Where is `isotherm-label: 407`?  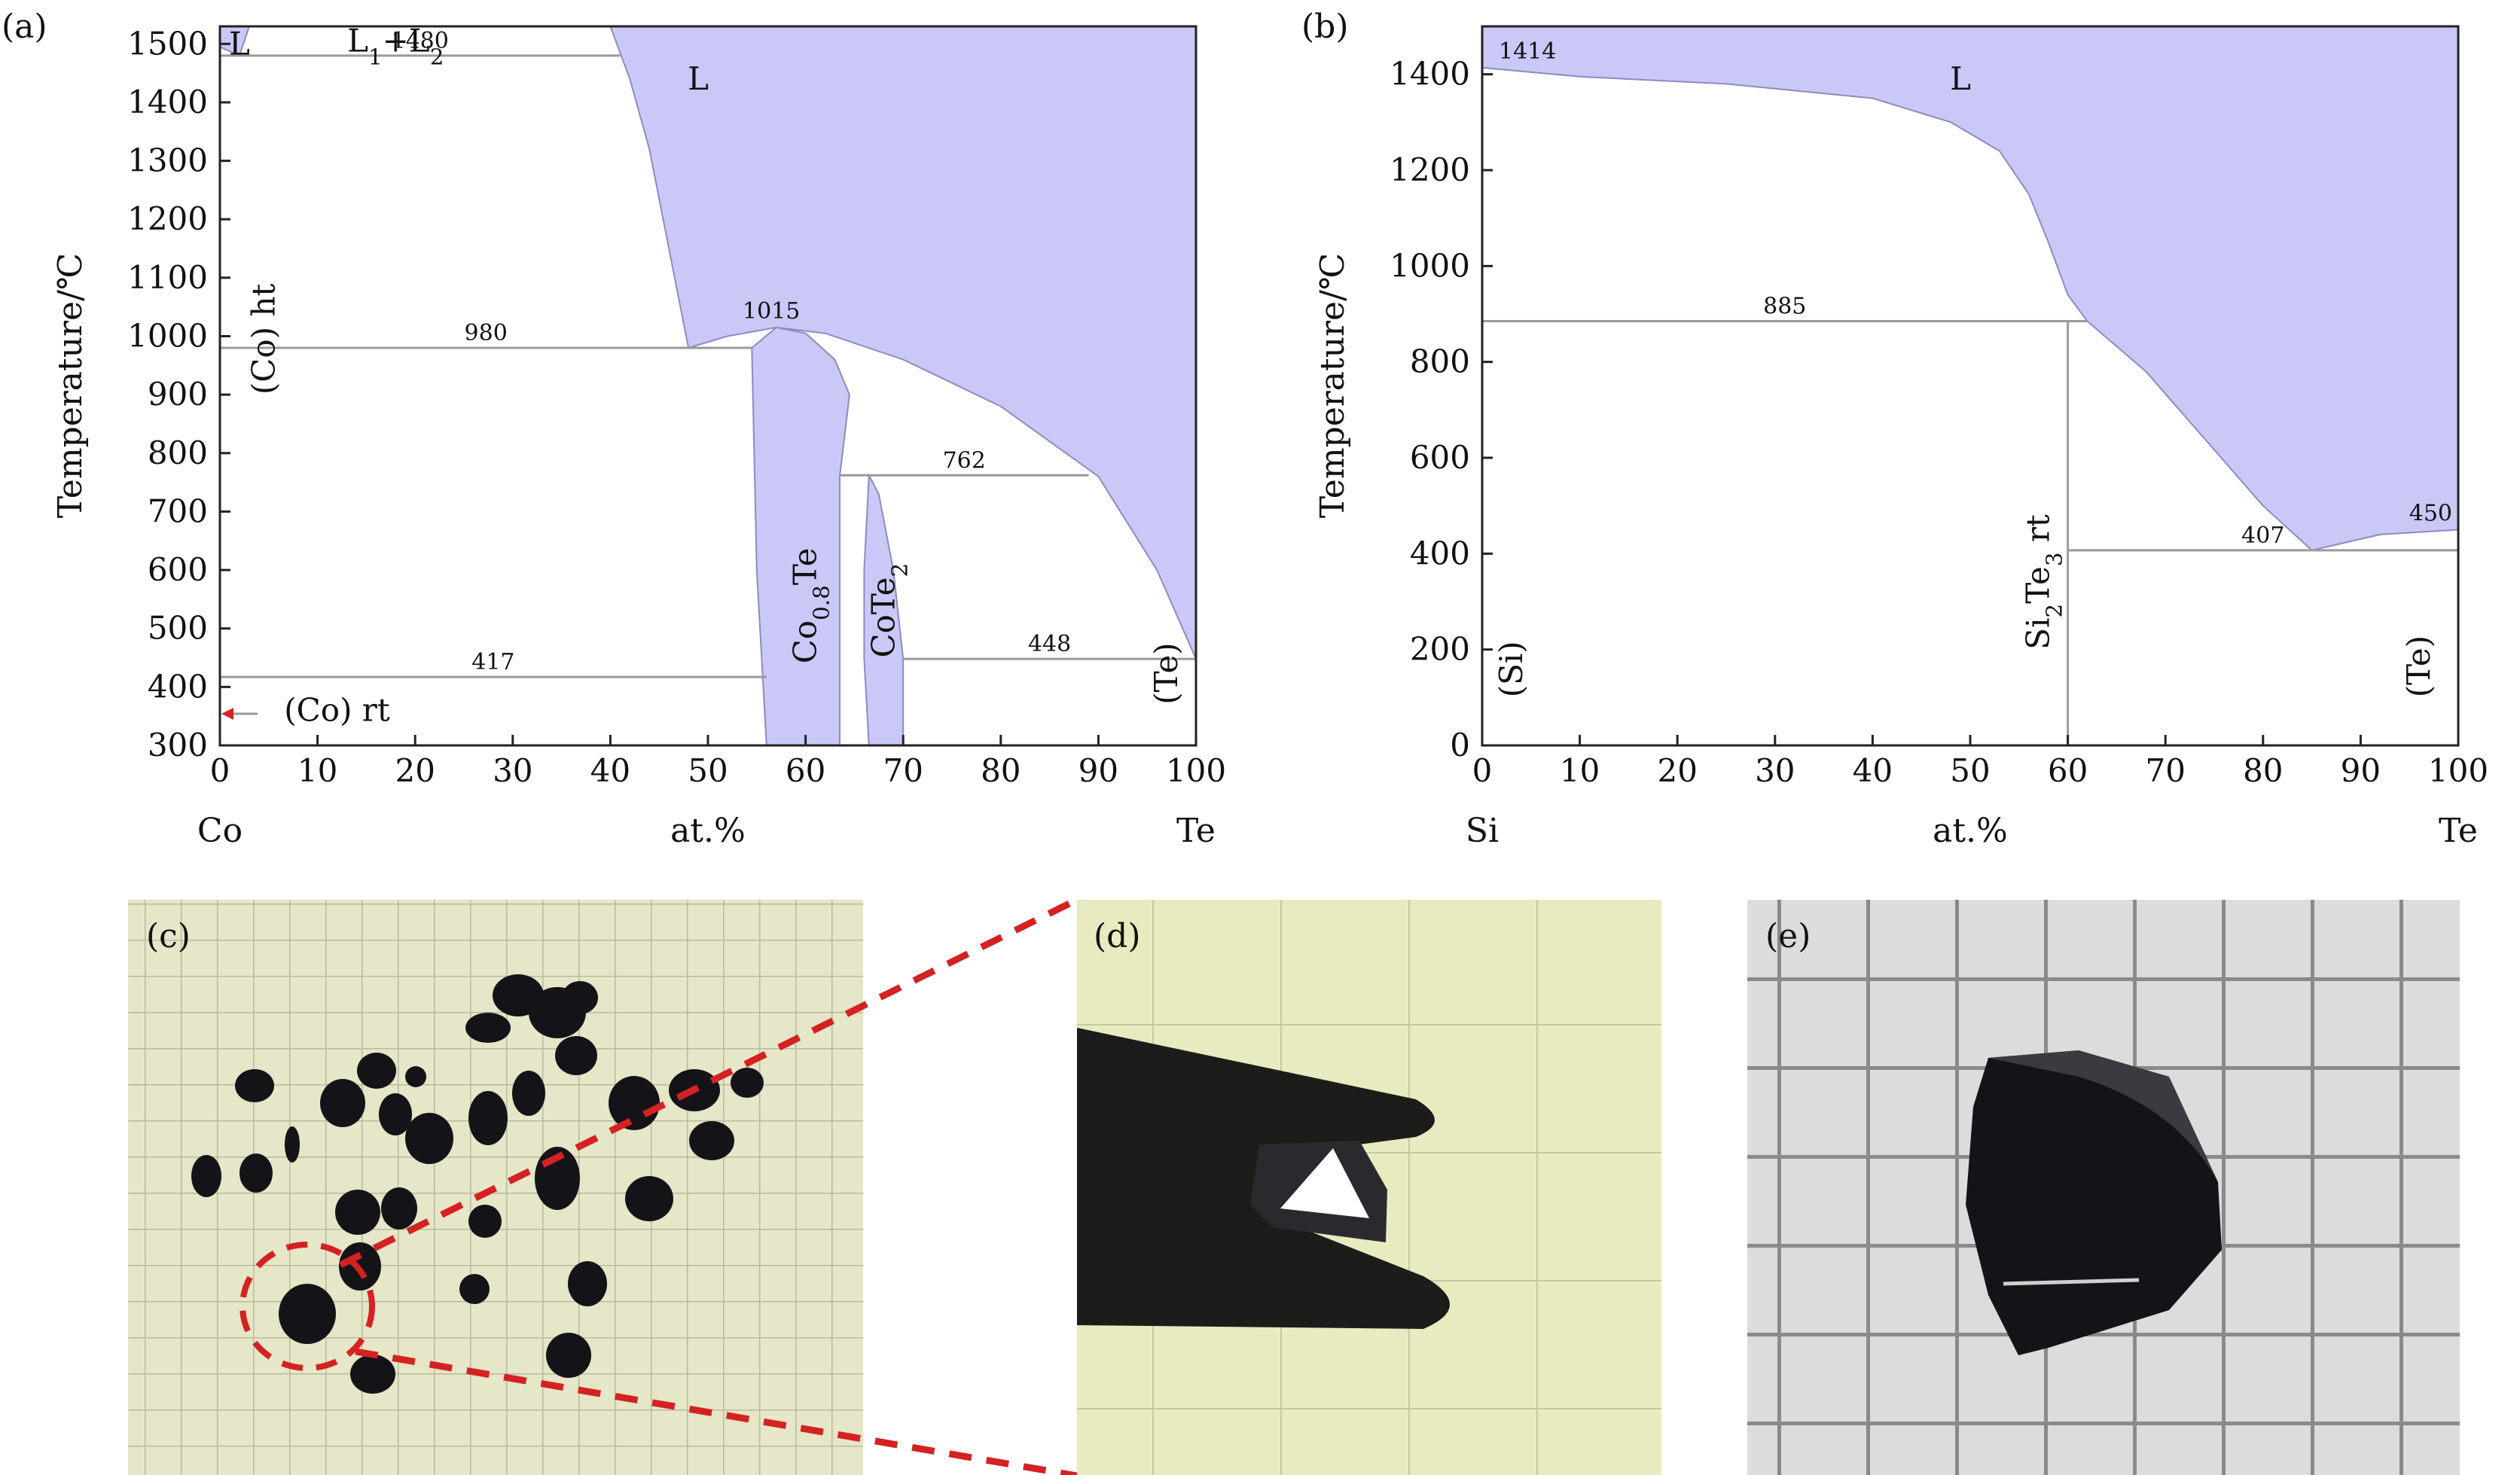
isotherm-label: 407 is located at coordinates (2262, 536).